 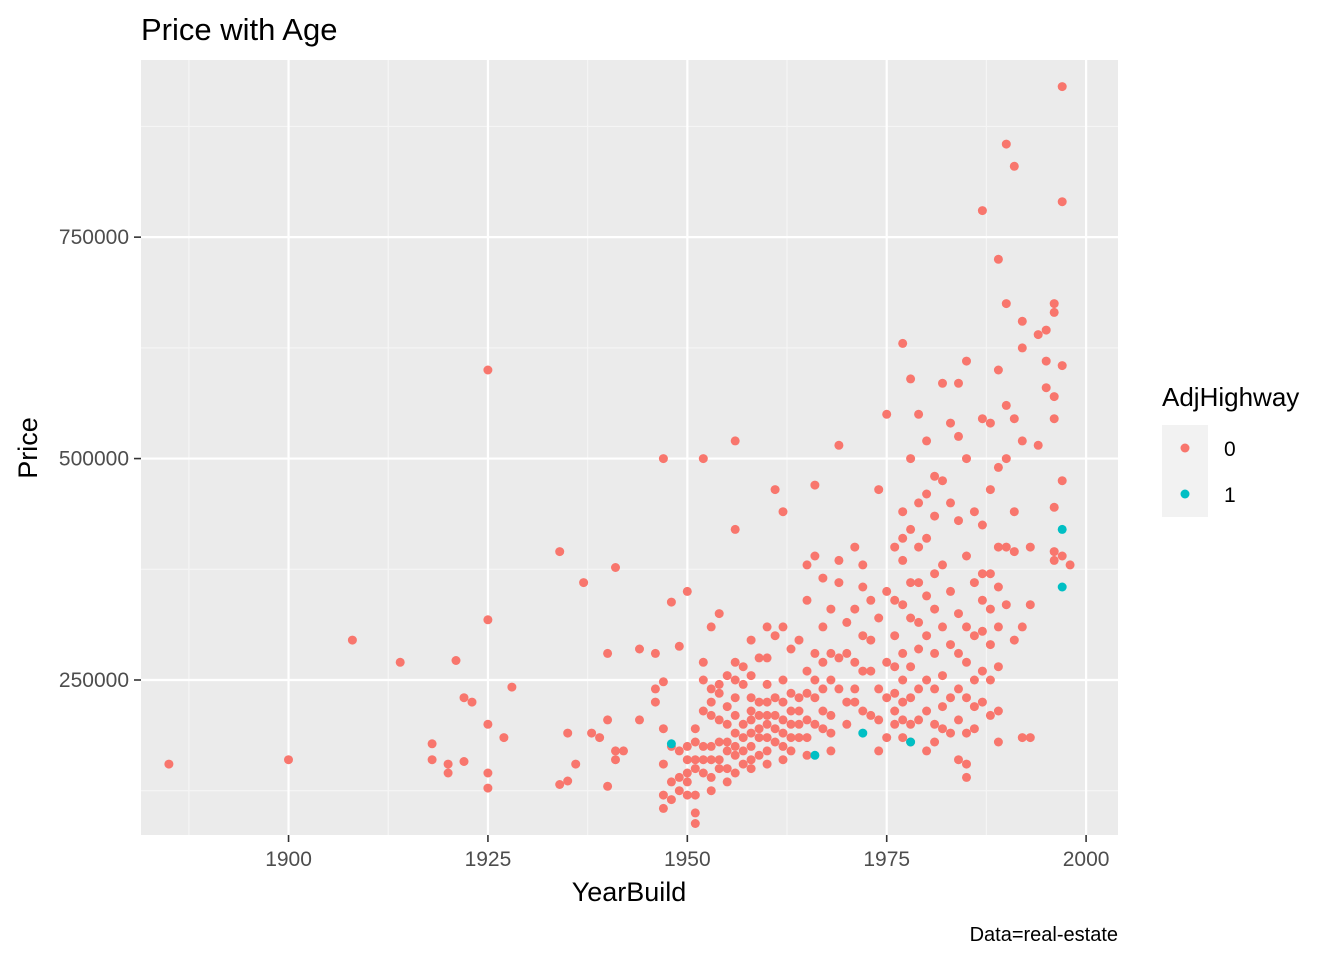 What do you see at coordinates (488, 859) in the screenshot?
I see `x-tick-label: 1925` at bounding box center [488, 859].